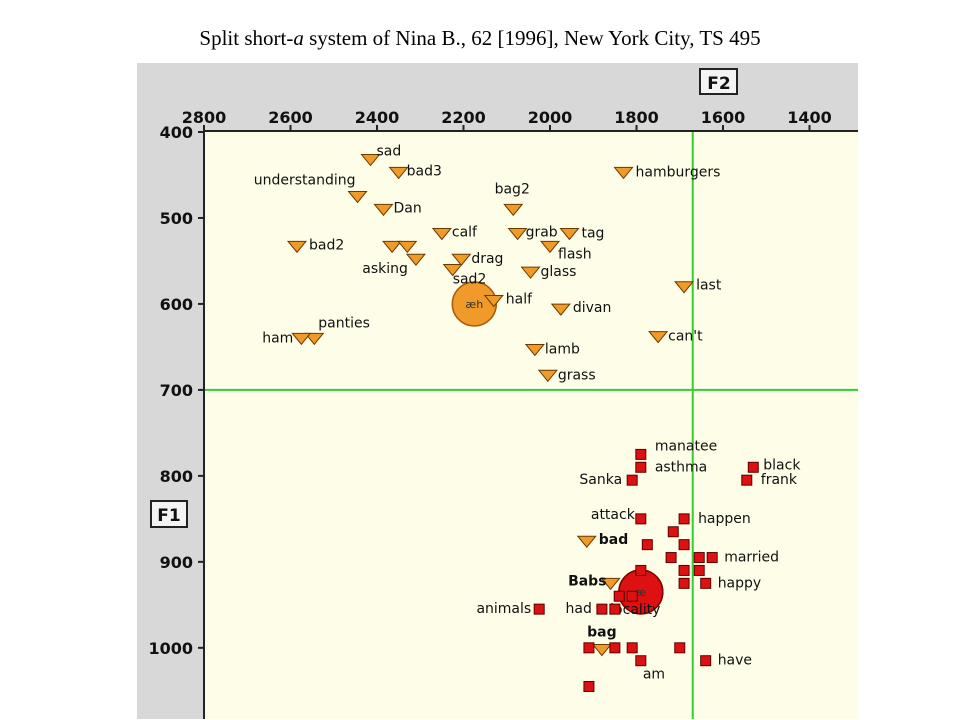  What do you see at coordinates (685, 337) in the screenshot?
I see `point-label: can't` at bounding box center [685, 337].